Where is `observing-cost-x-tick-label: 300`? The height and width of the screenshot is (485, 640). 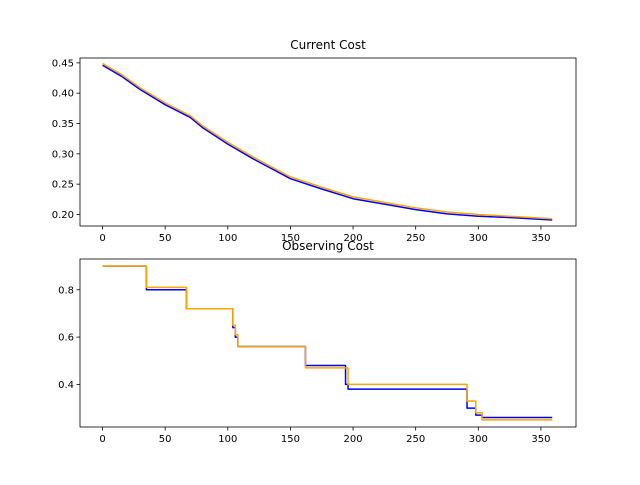
observing-cost-x-tick-label: 300 is located at coordinates (478, 439).